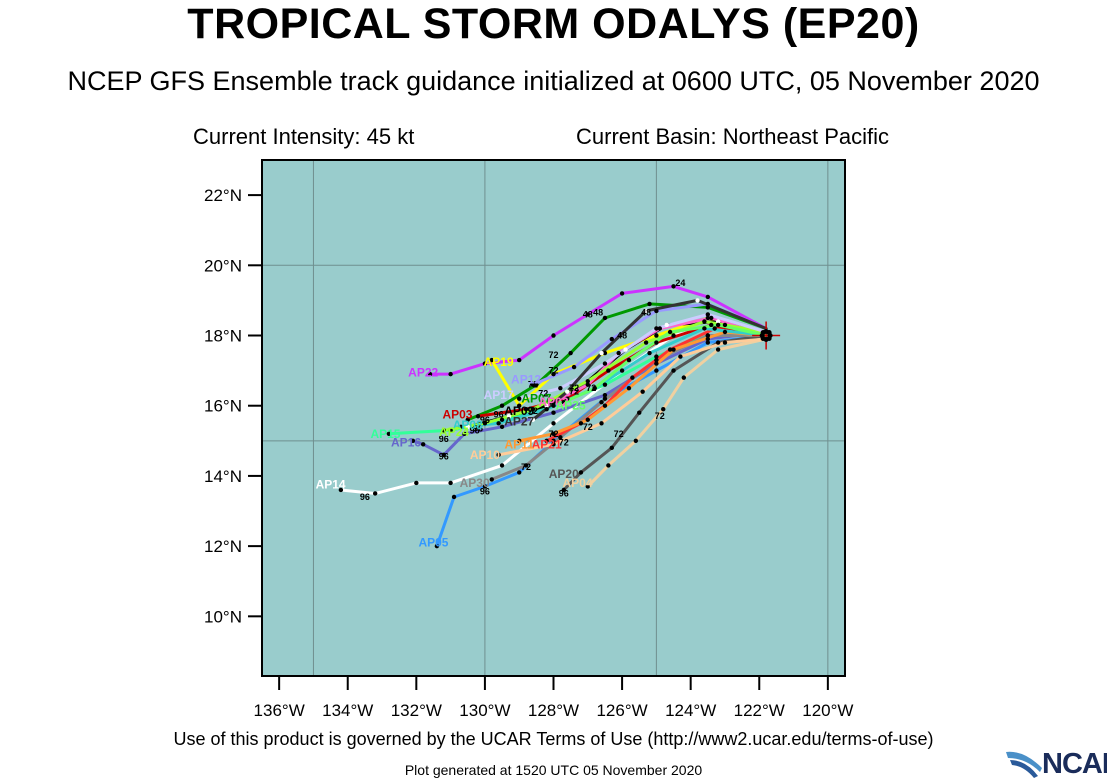 The height and width of the screenshot is (781, 1107). Describe the element at coordinates (571, 406) in the screenshot. I see `member-label-ap25: AP25` at that location.